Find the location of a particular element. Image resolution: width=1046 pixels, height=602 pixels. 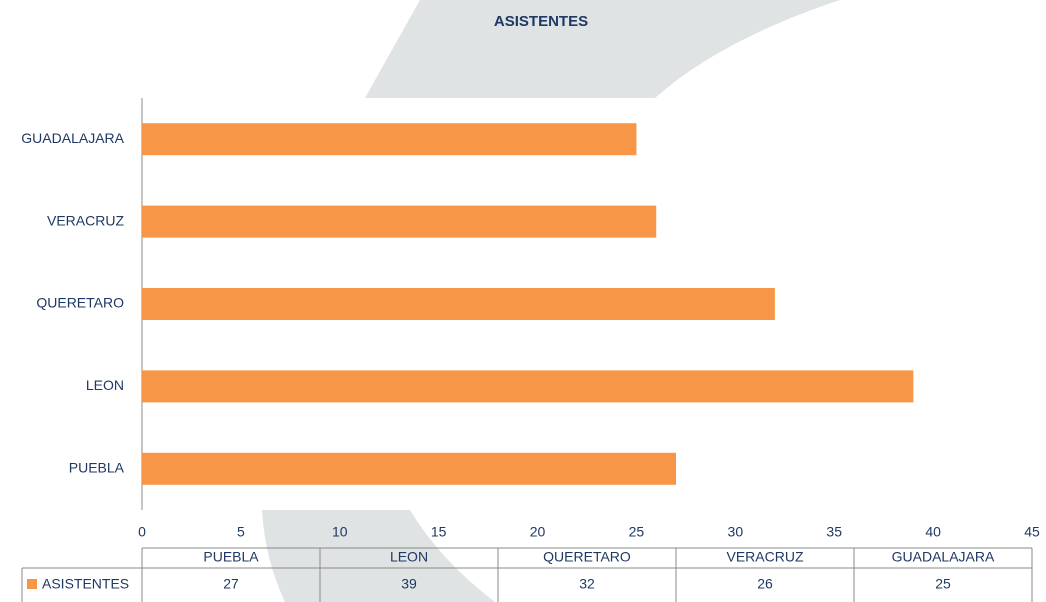

x-tick-label: 30 is located at coordinates (736, 532).